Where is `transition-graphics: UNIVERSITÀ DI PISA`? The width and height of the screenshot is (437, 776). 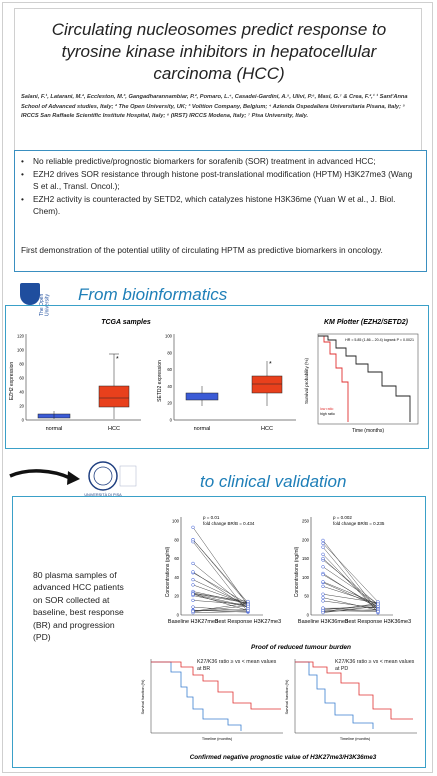 transition-graphics: UNIVERSITÀ DI PISA is located at coordinates (73, 479).